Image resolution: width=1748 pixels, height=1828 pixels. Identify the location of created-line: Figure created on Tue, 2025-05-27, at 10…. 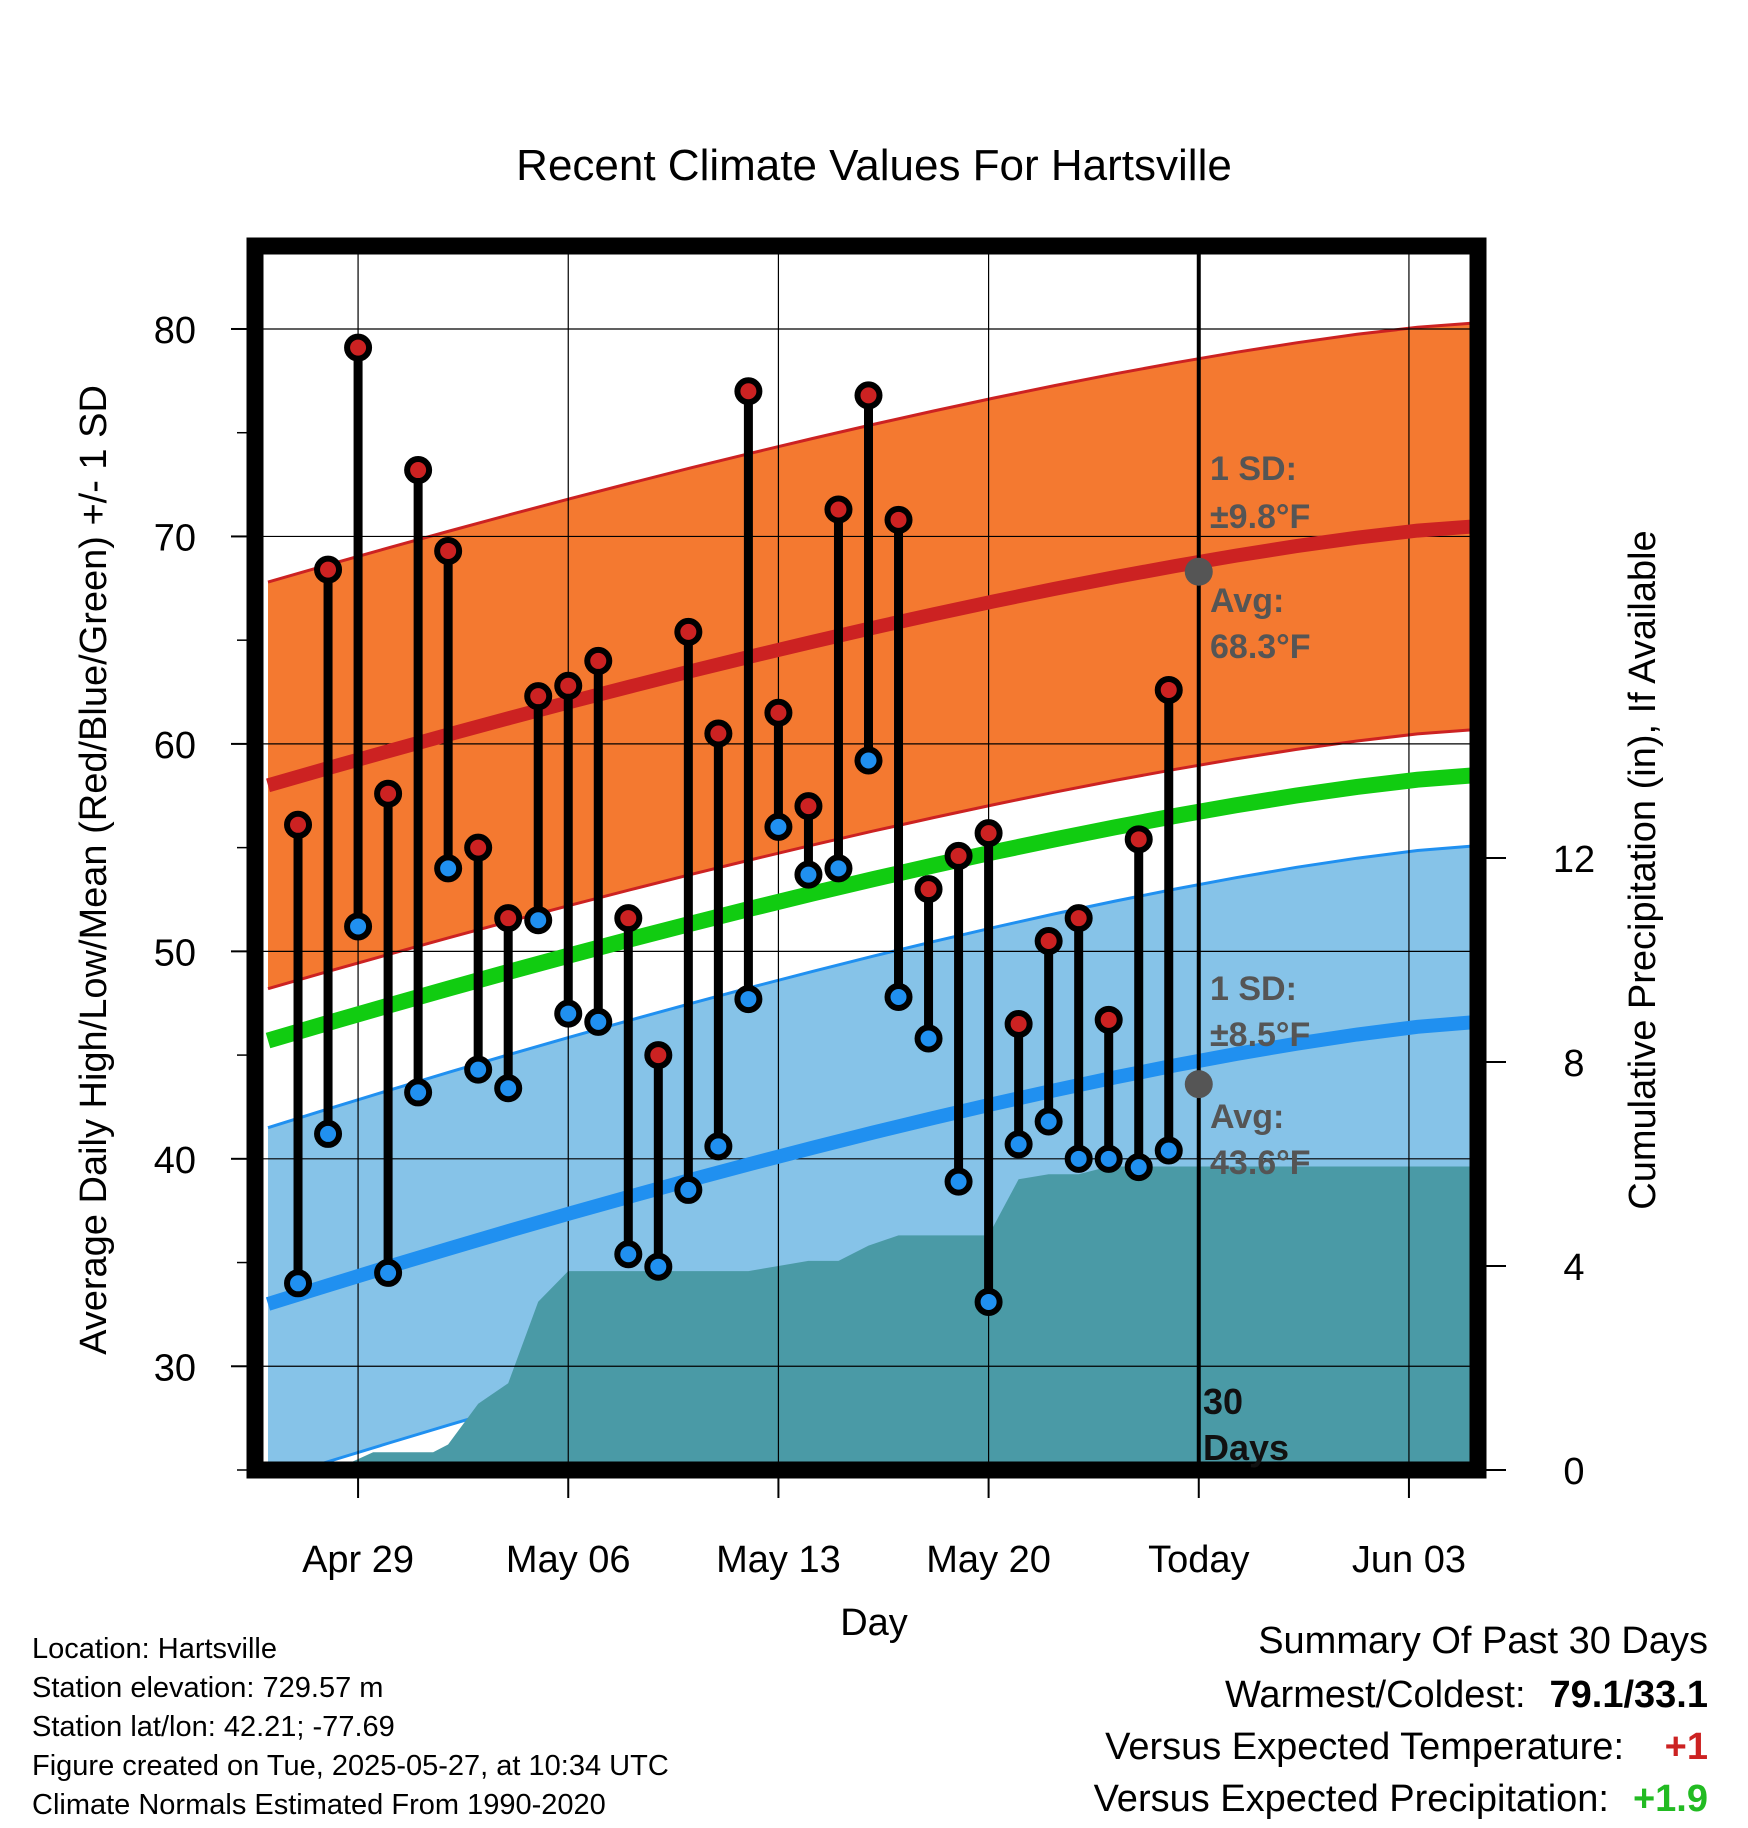
(350, 1766).